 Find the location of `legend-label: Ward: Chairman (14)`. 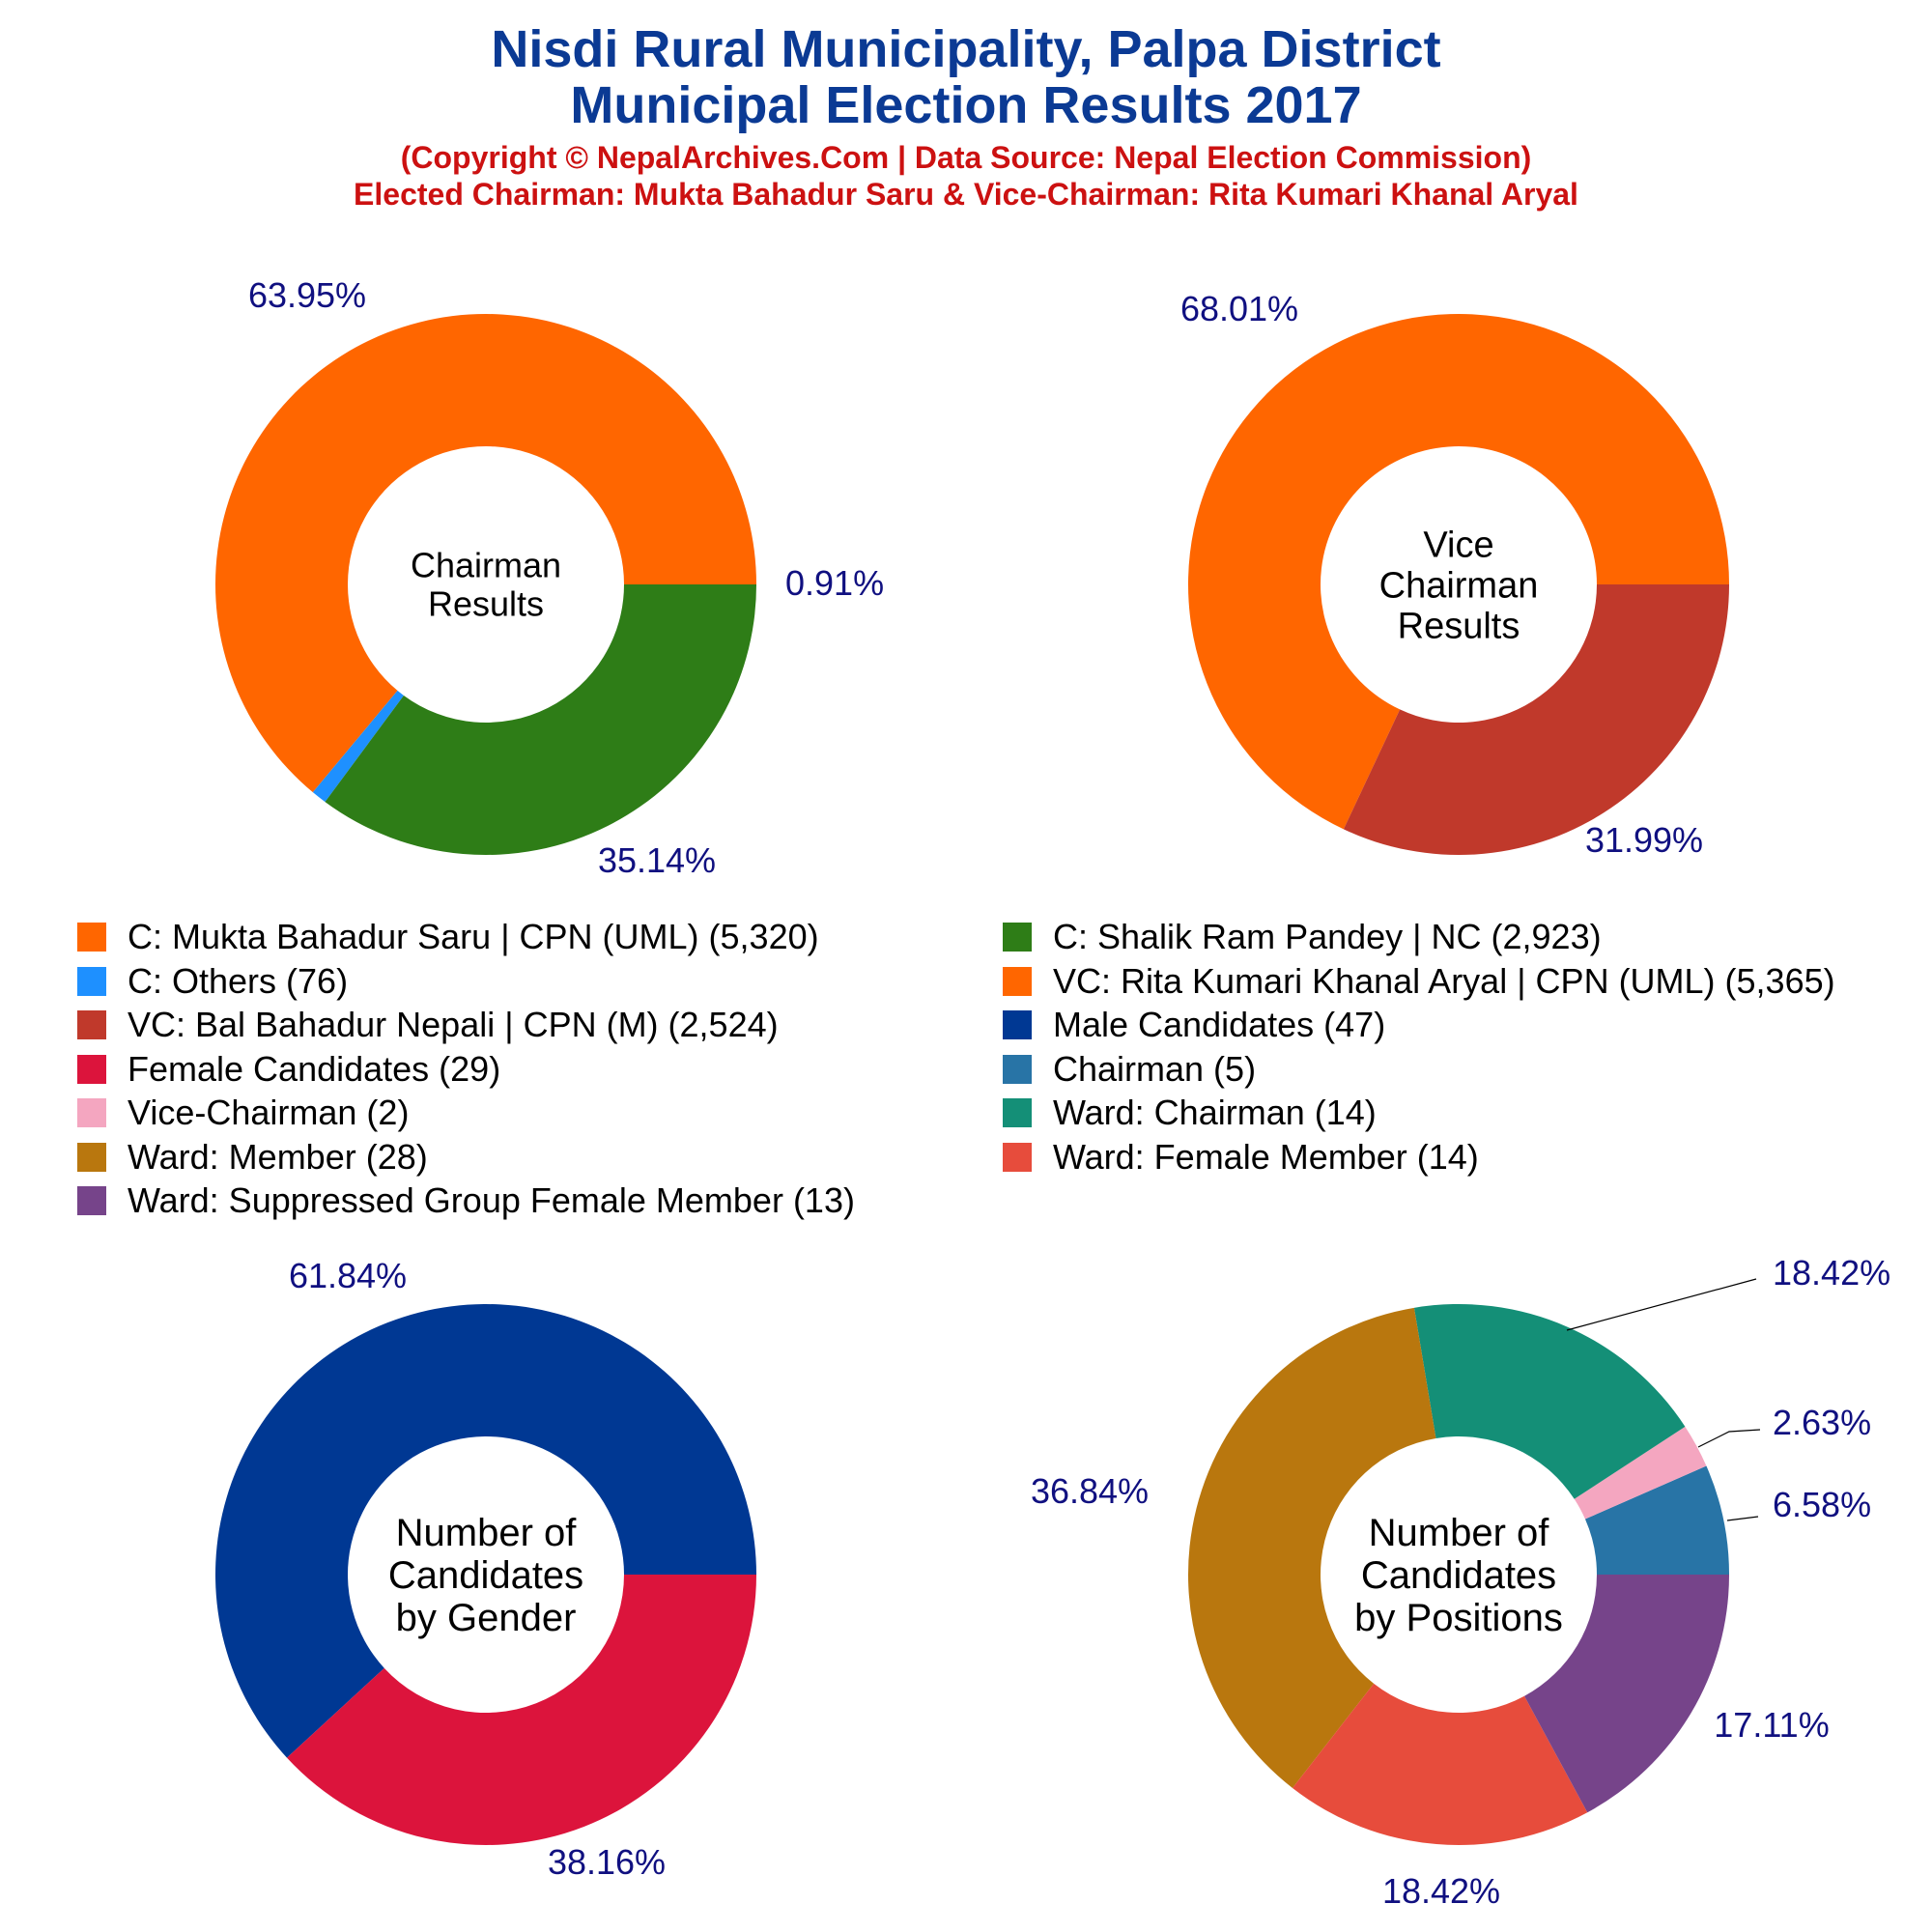

legend-label: Ward: Chairman (14) is located at coordinates (1215, 1112).